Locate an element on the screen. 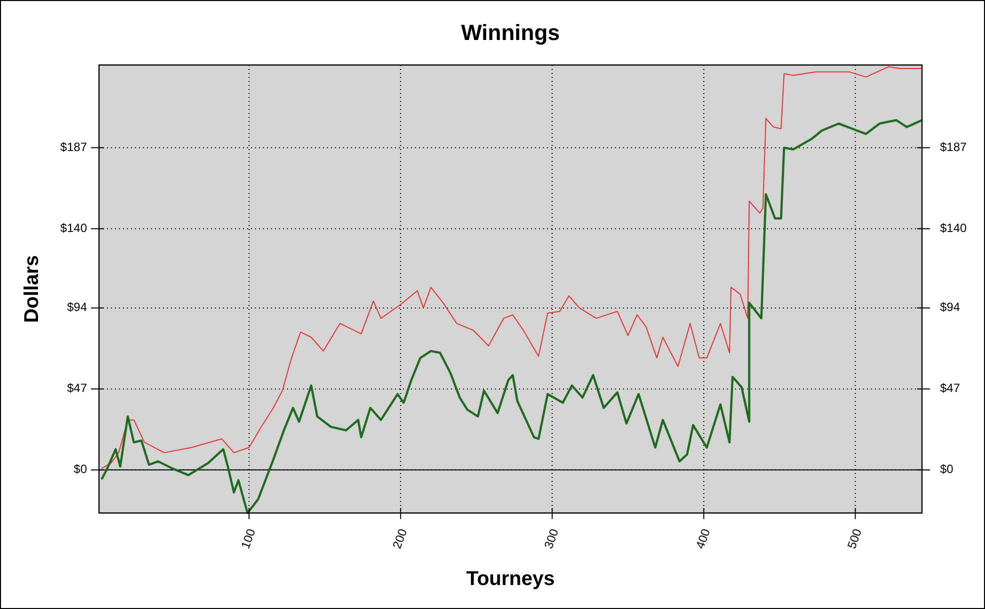  y-tick-label: $47 is located at coordinates (77, 388).